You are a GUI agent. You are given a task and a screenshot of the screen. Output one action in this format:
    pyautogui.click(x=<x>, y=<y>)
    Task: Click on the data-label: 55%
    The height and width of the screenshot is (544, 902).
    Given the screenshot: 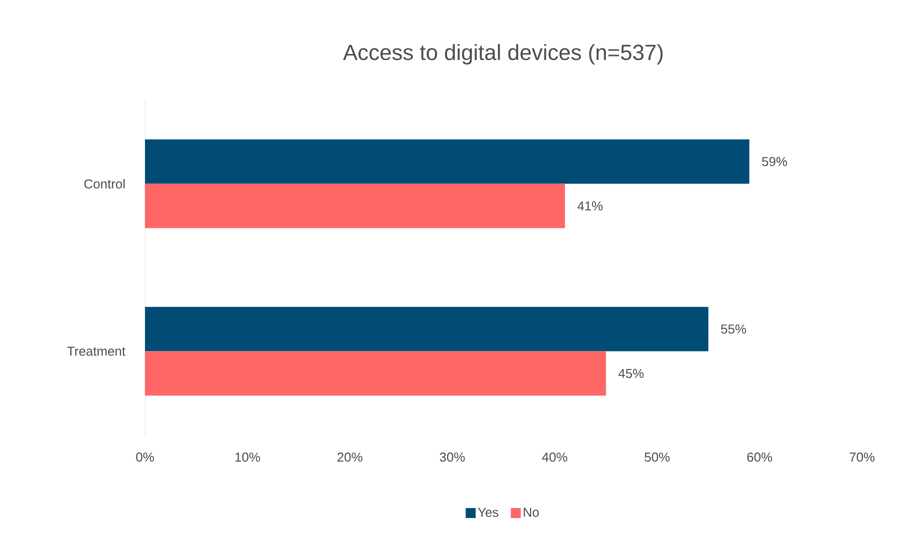 What is the action you would take?
    pyautogui.click(x=733, y=329)
    